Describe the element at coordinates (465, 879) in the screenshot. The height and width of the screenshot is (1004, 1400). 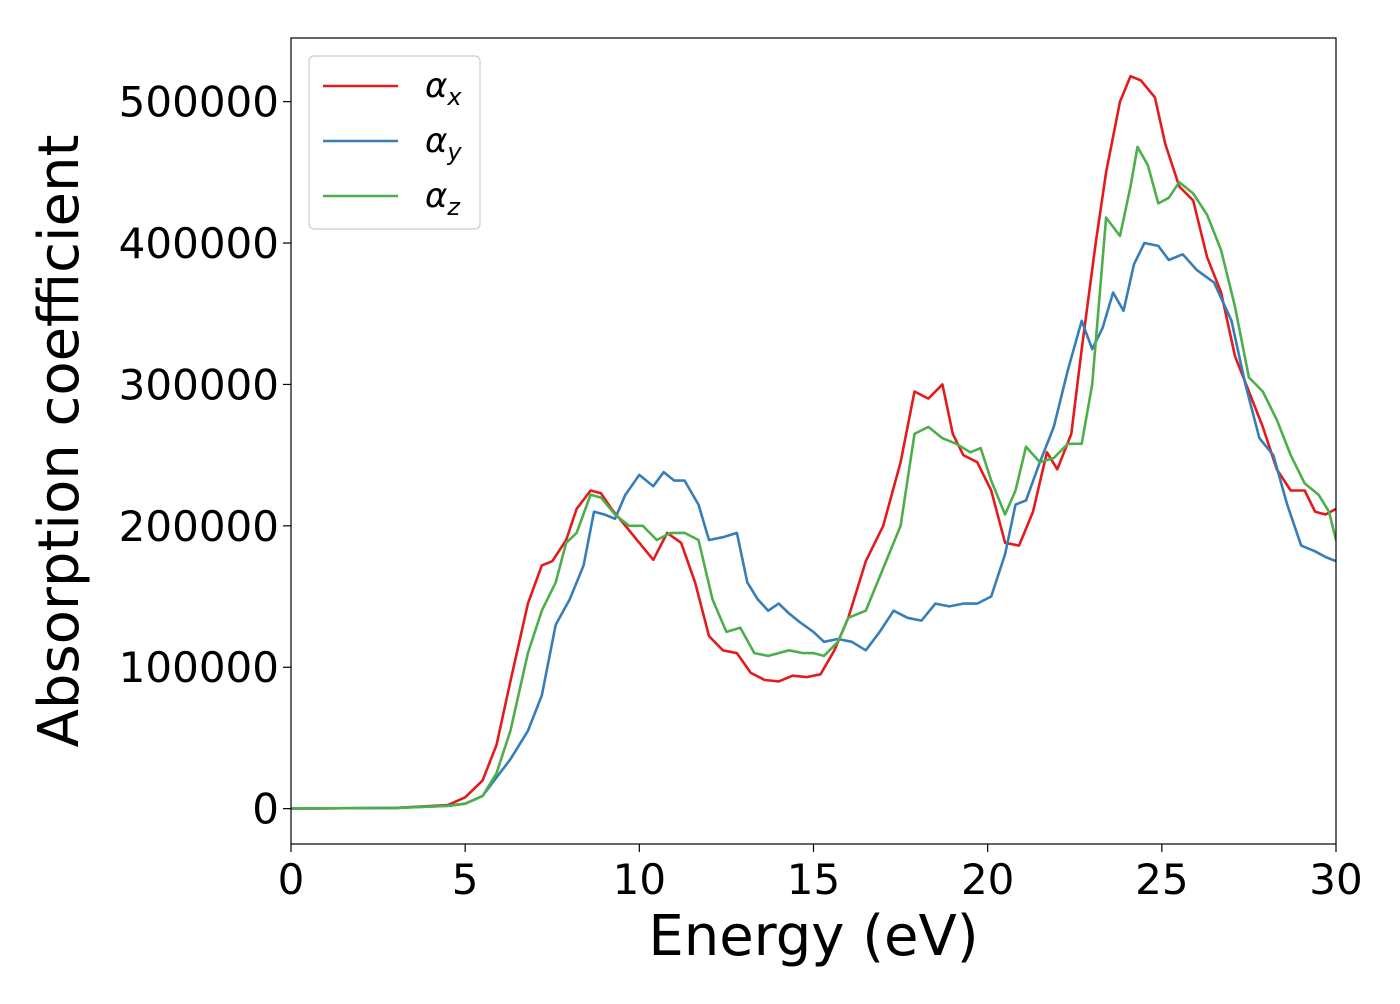
I see `x-tick-label: 5` at that location.